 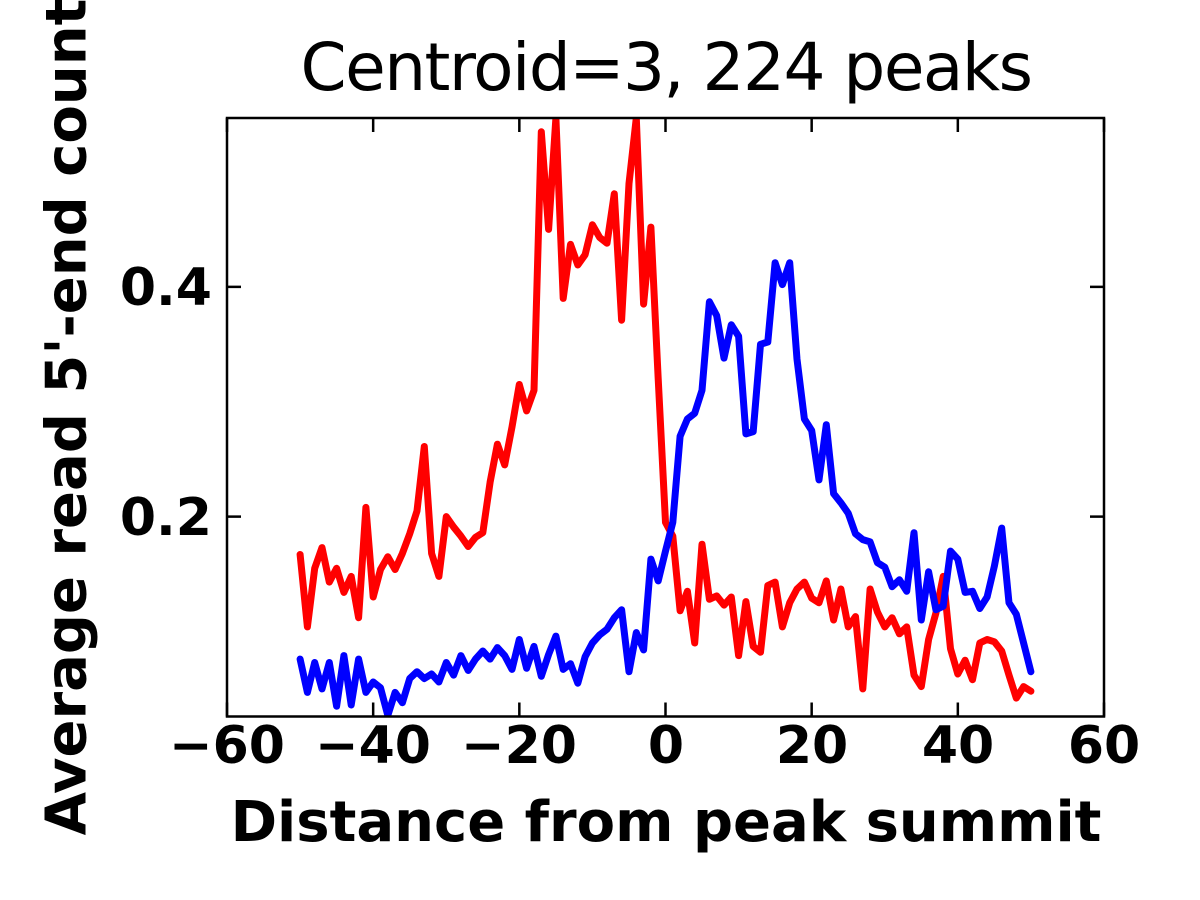 I want to click on y-axis-label: Average read 5'-end count, so click(x=67, y=418).